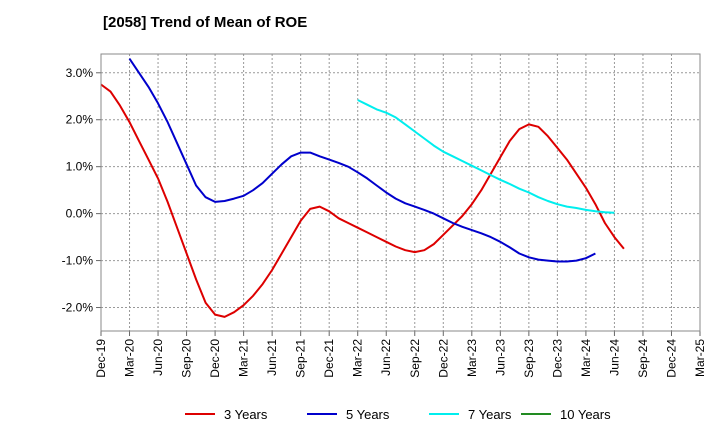 The image size is (720, 440). I want to click on x-tick-label: Dec-24, so click(671, 358).